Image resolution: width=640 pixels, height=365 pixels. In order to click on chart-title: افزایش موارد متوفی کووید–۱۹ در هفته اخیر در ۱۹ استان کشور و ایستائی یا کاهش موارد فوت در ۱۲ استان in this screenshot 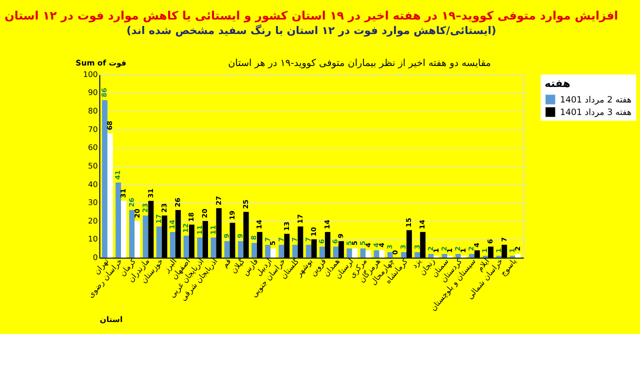, I will do `click(311, 15)`.